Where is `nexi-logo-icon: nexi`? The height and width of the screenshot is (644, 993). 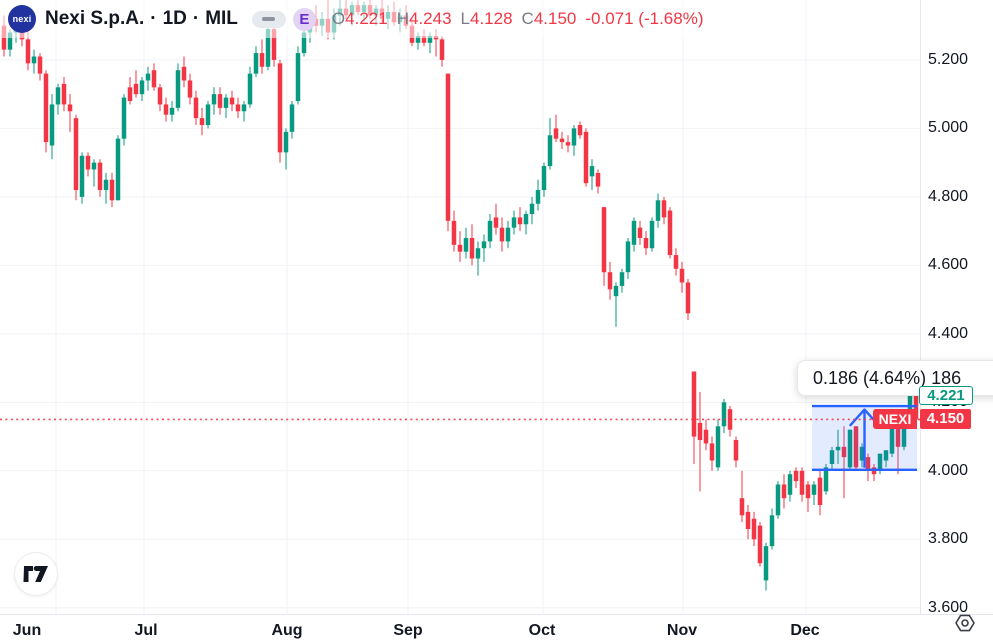 nexi-logo-icon: nexi is located at coordinates (22, 19).